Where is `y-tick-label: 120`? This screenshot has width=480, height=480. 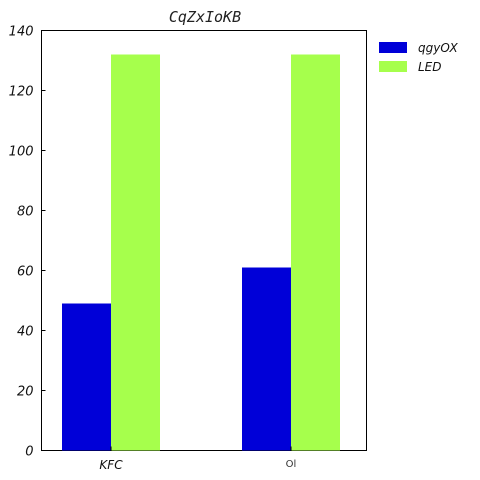
y-tick-label: 120 is located at coordinates (21, 92).